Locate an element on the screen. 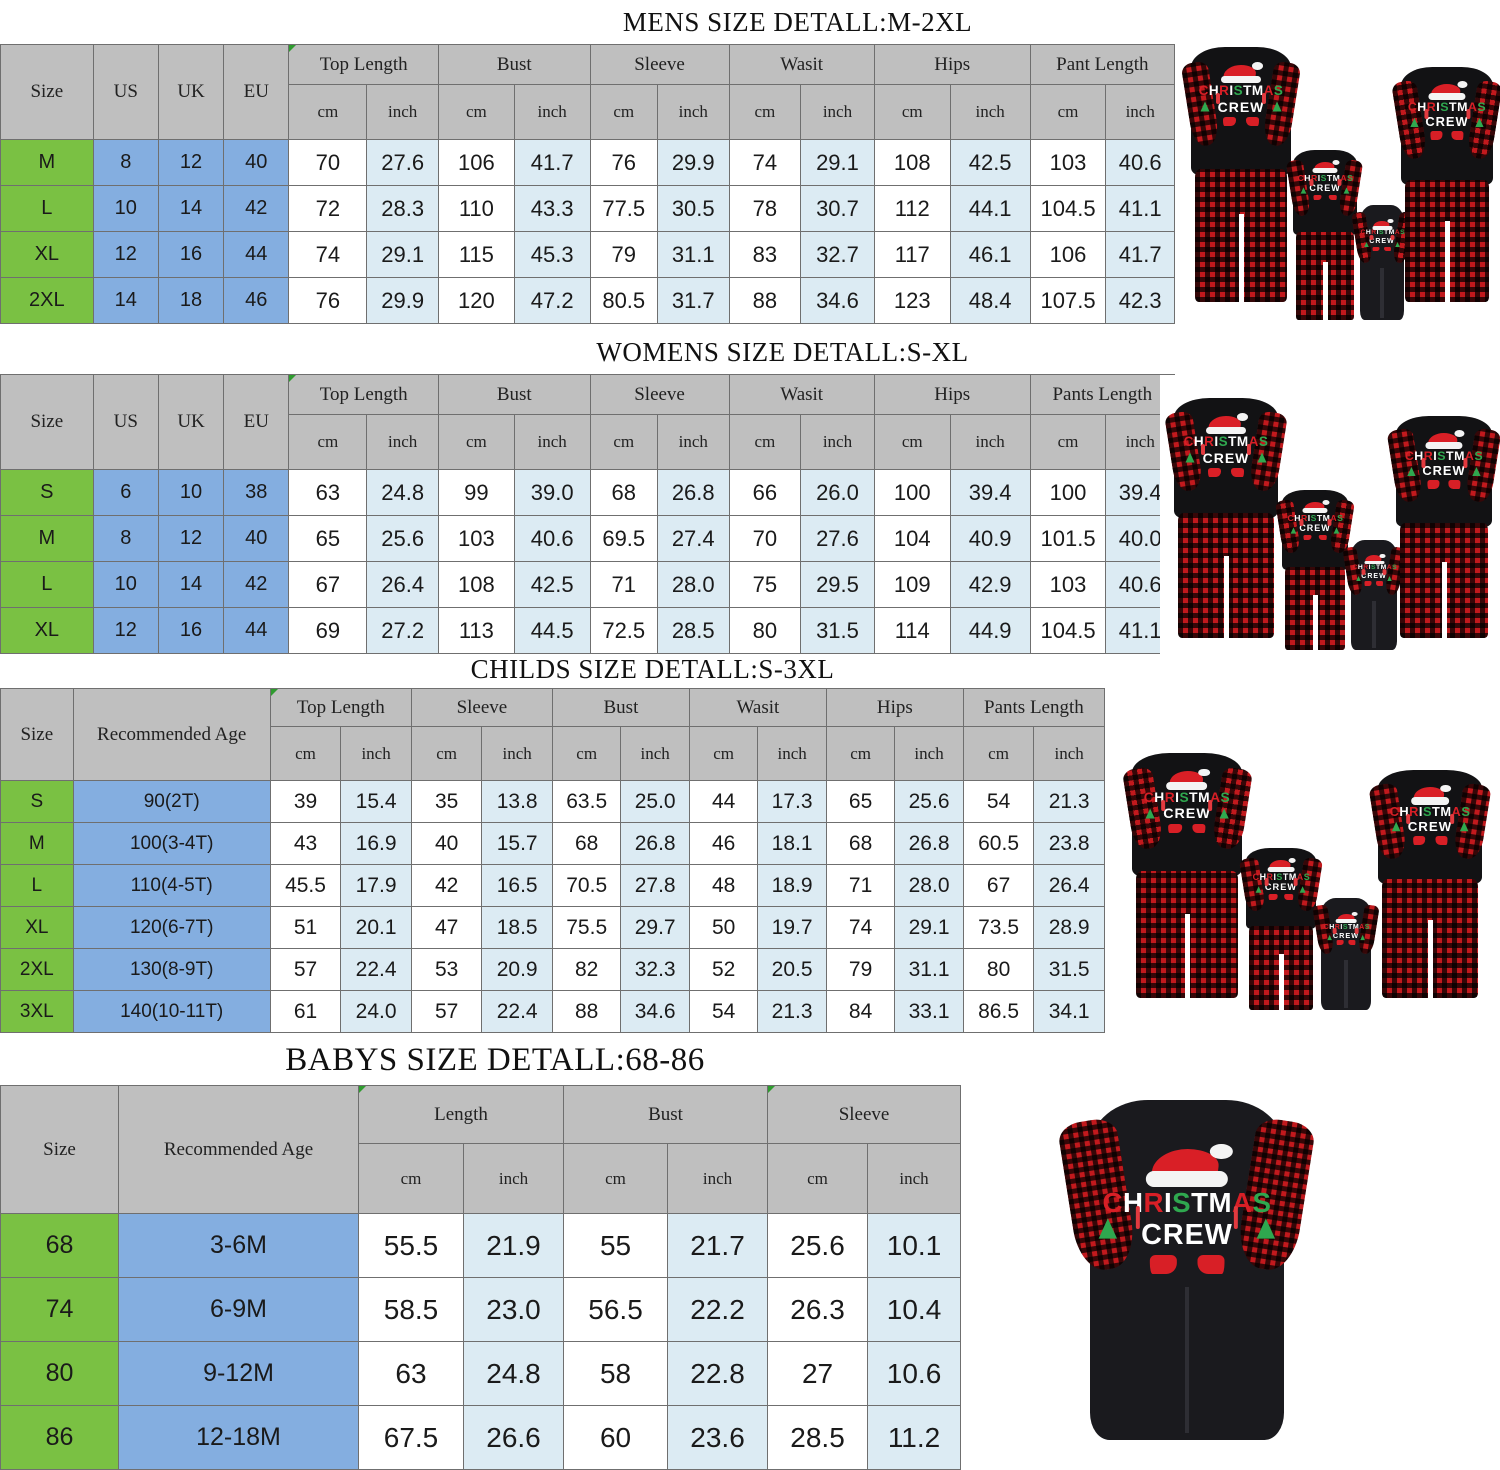 The height and width of the screenshot is (1470, 1500). cell-value: 57 is located at coordinates (305, 969).